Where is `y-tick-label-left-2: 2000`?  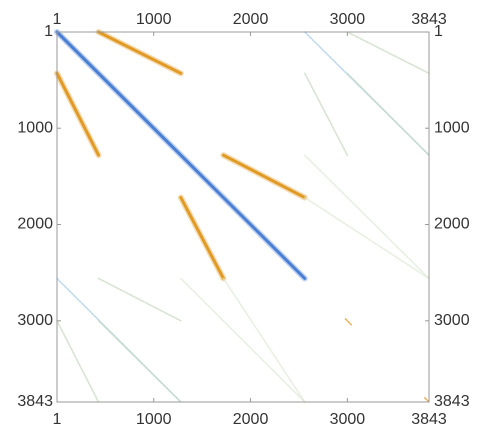
y-tick-label-left-2: 2000 is located at coordinates (35, 224).